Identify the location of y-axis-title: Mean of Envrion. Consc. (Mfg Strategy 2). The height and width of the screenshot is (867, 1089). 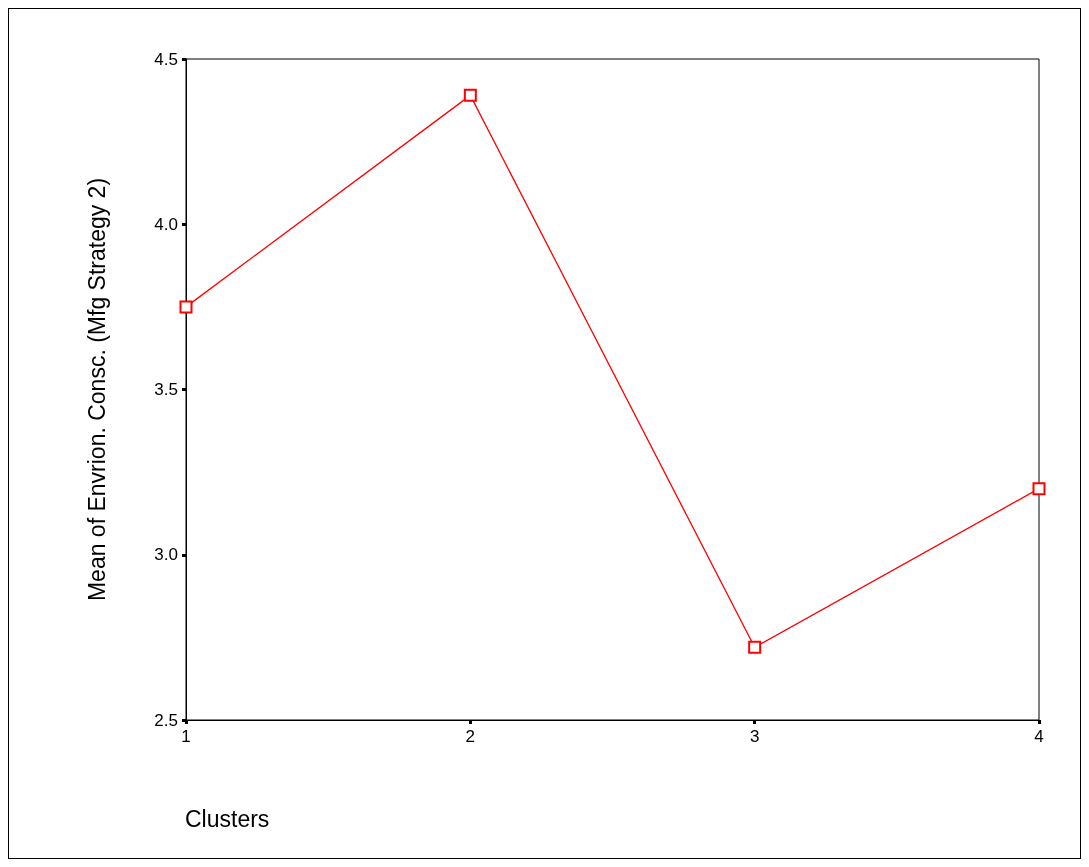
(96, 389).